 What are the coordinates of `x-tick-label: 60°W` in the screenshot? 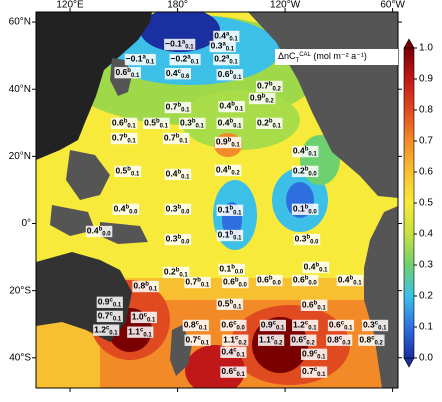 It's located at (392, 5).